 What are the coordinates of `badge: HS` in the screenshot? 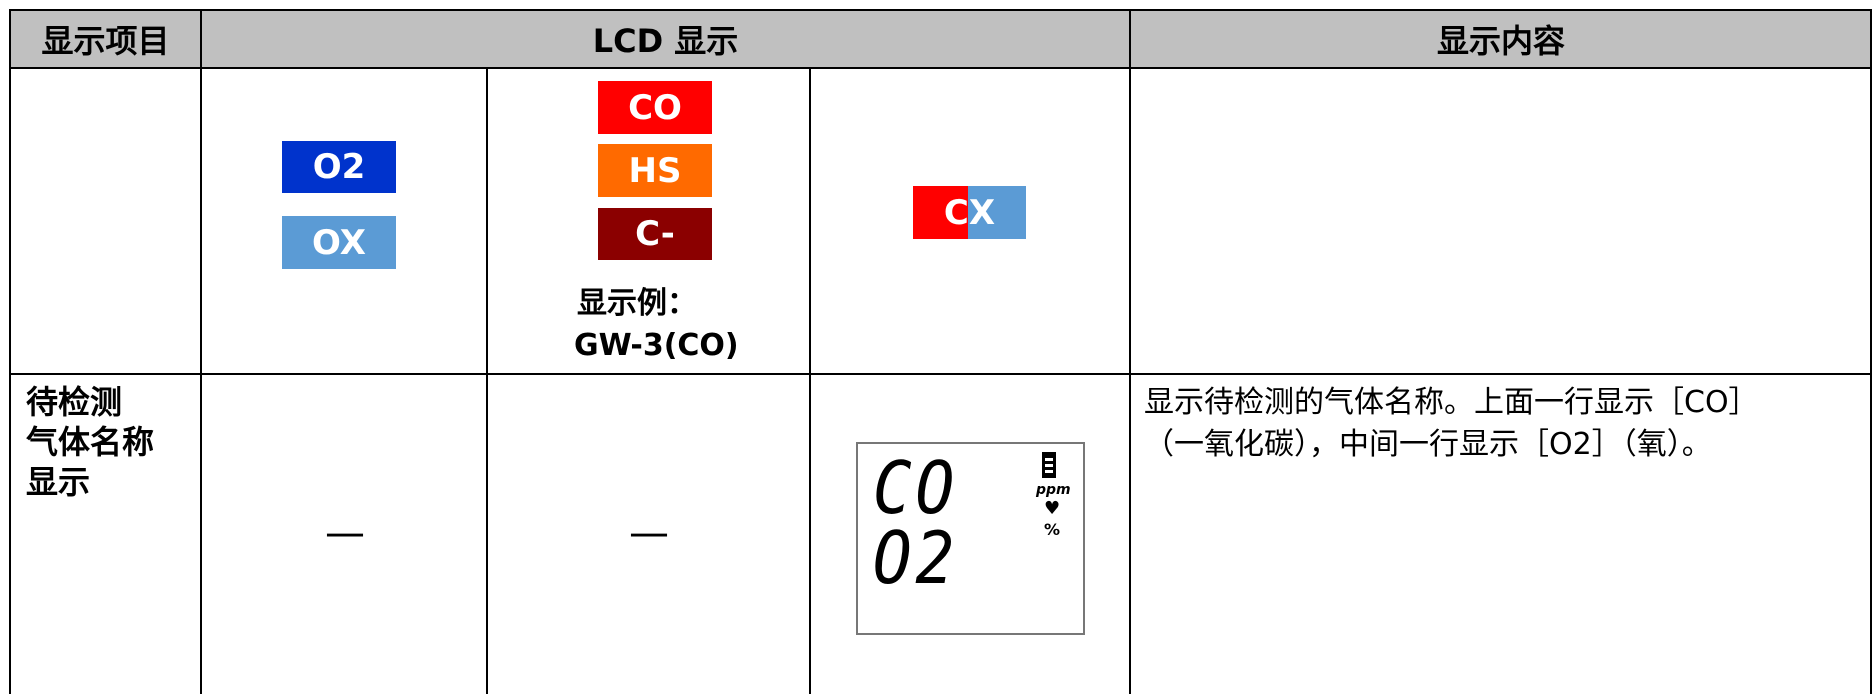 It's located at (655, 170).